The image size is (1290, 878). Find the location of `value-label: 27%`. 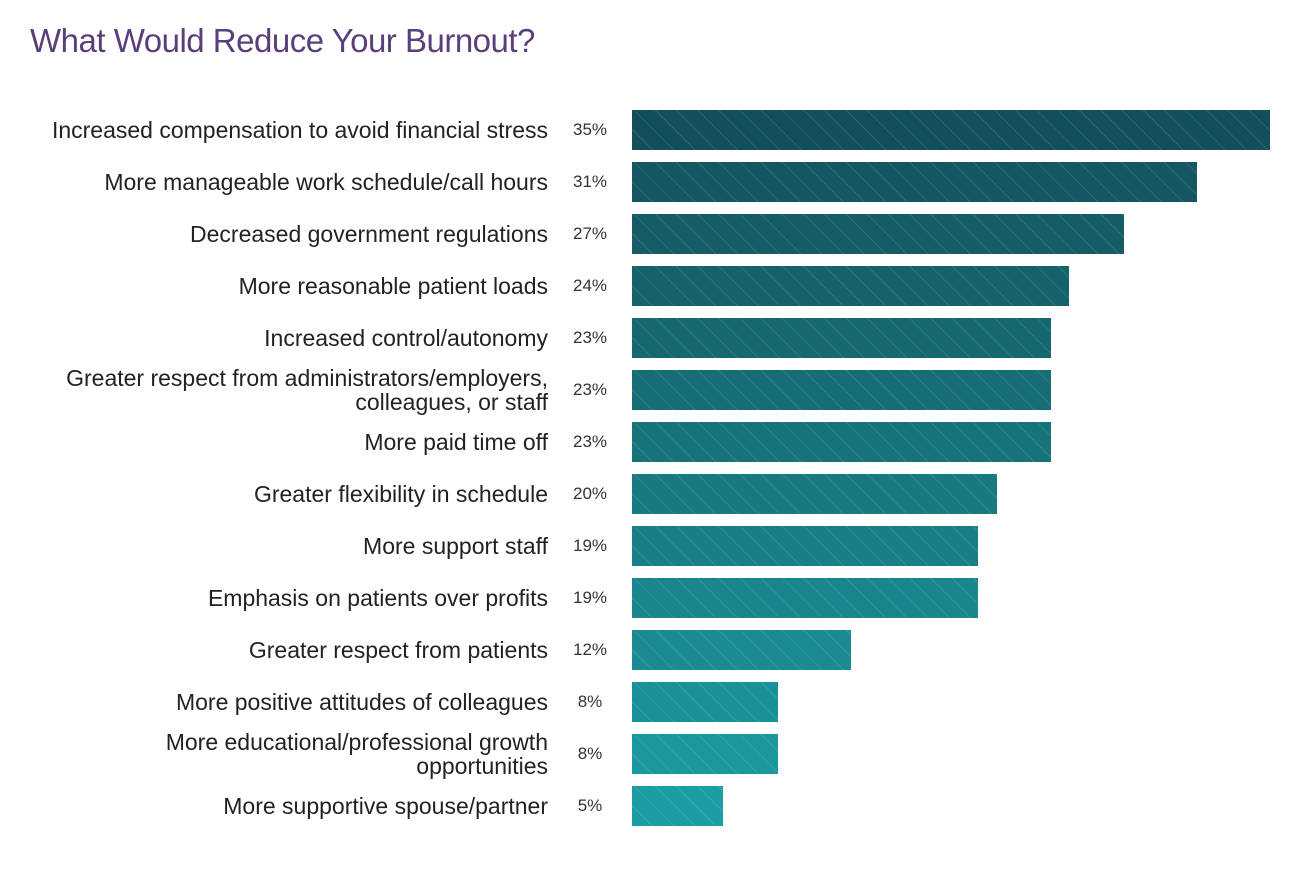

value-label: 27% is located at coordinates (590, 233).